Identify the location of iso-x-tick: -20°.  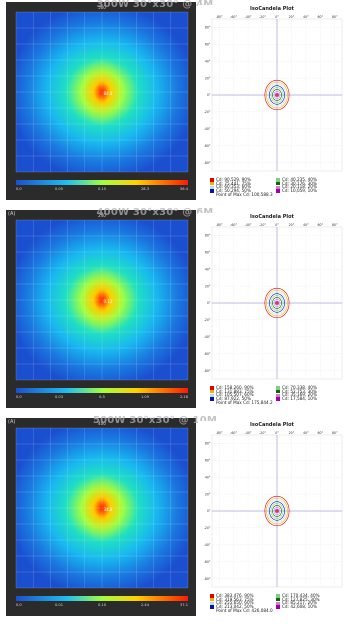
(262, 225).